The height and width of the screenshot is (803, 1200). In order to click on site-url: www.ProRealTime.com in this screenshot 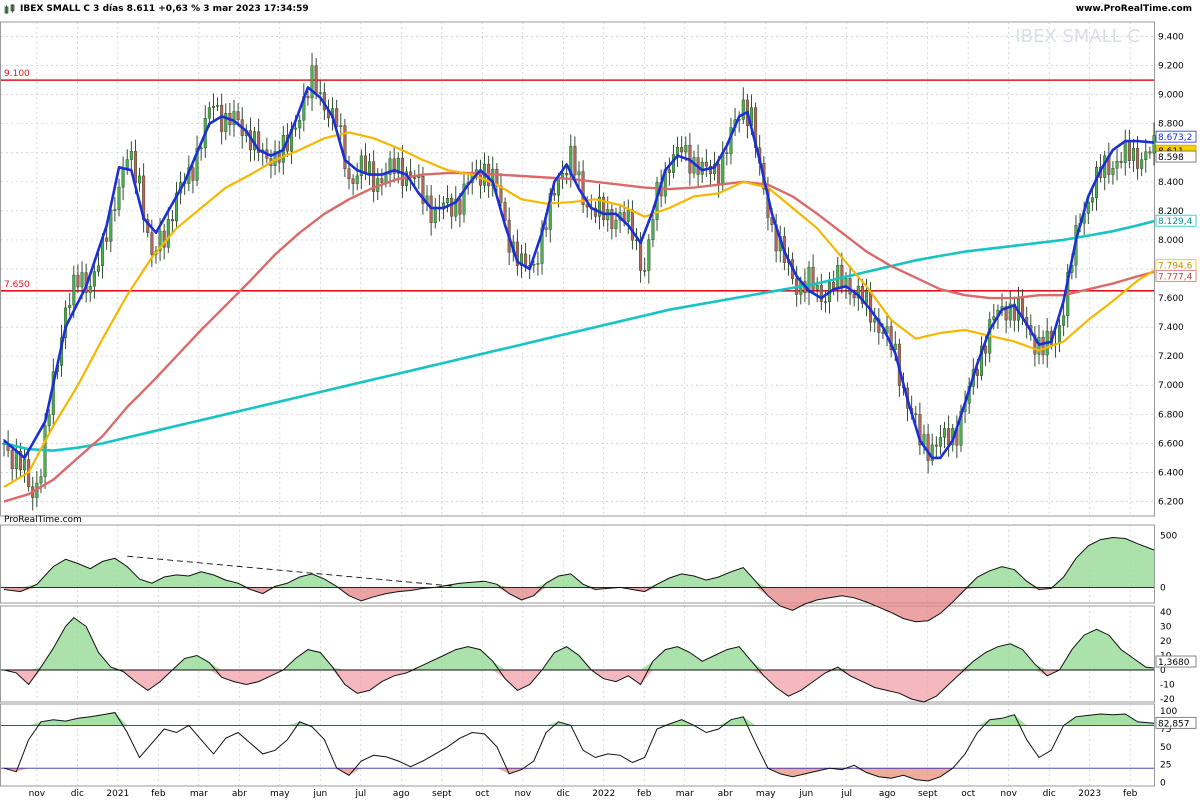, I will do `click(1133, 9)`.